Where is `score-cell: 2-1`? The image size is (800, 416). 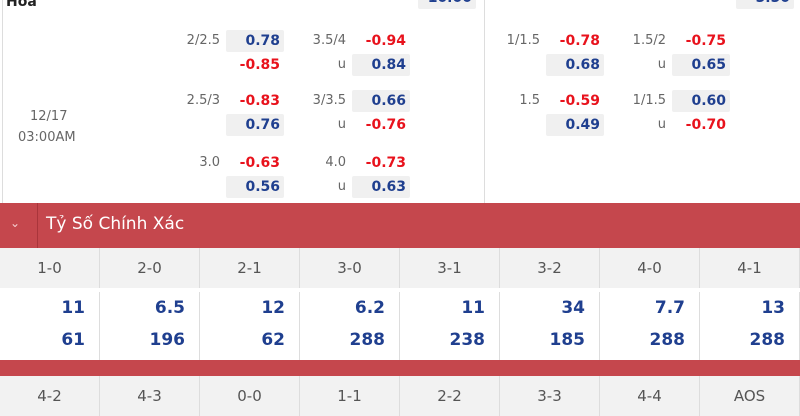
score-cell: 2-1 is located at coordinates (250, 268).